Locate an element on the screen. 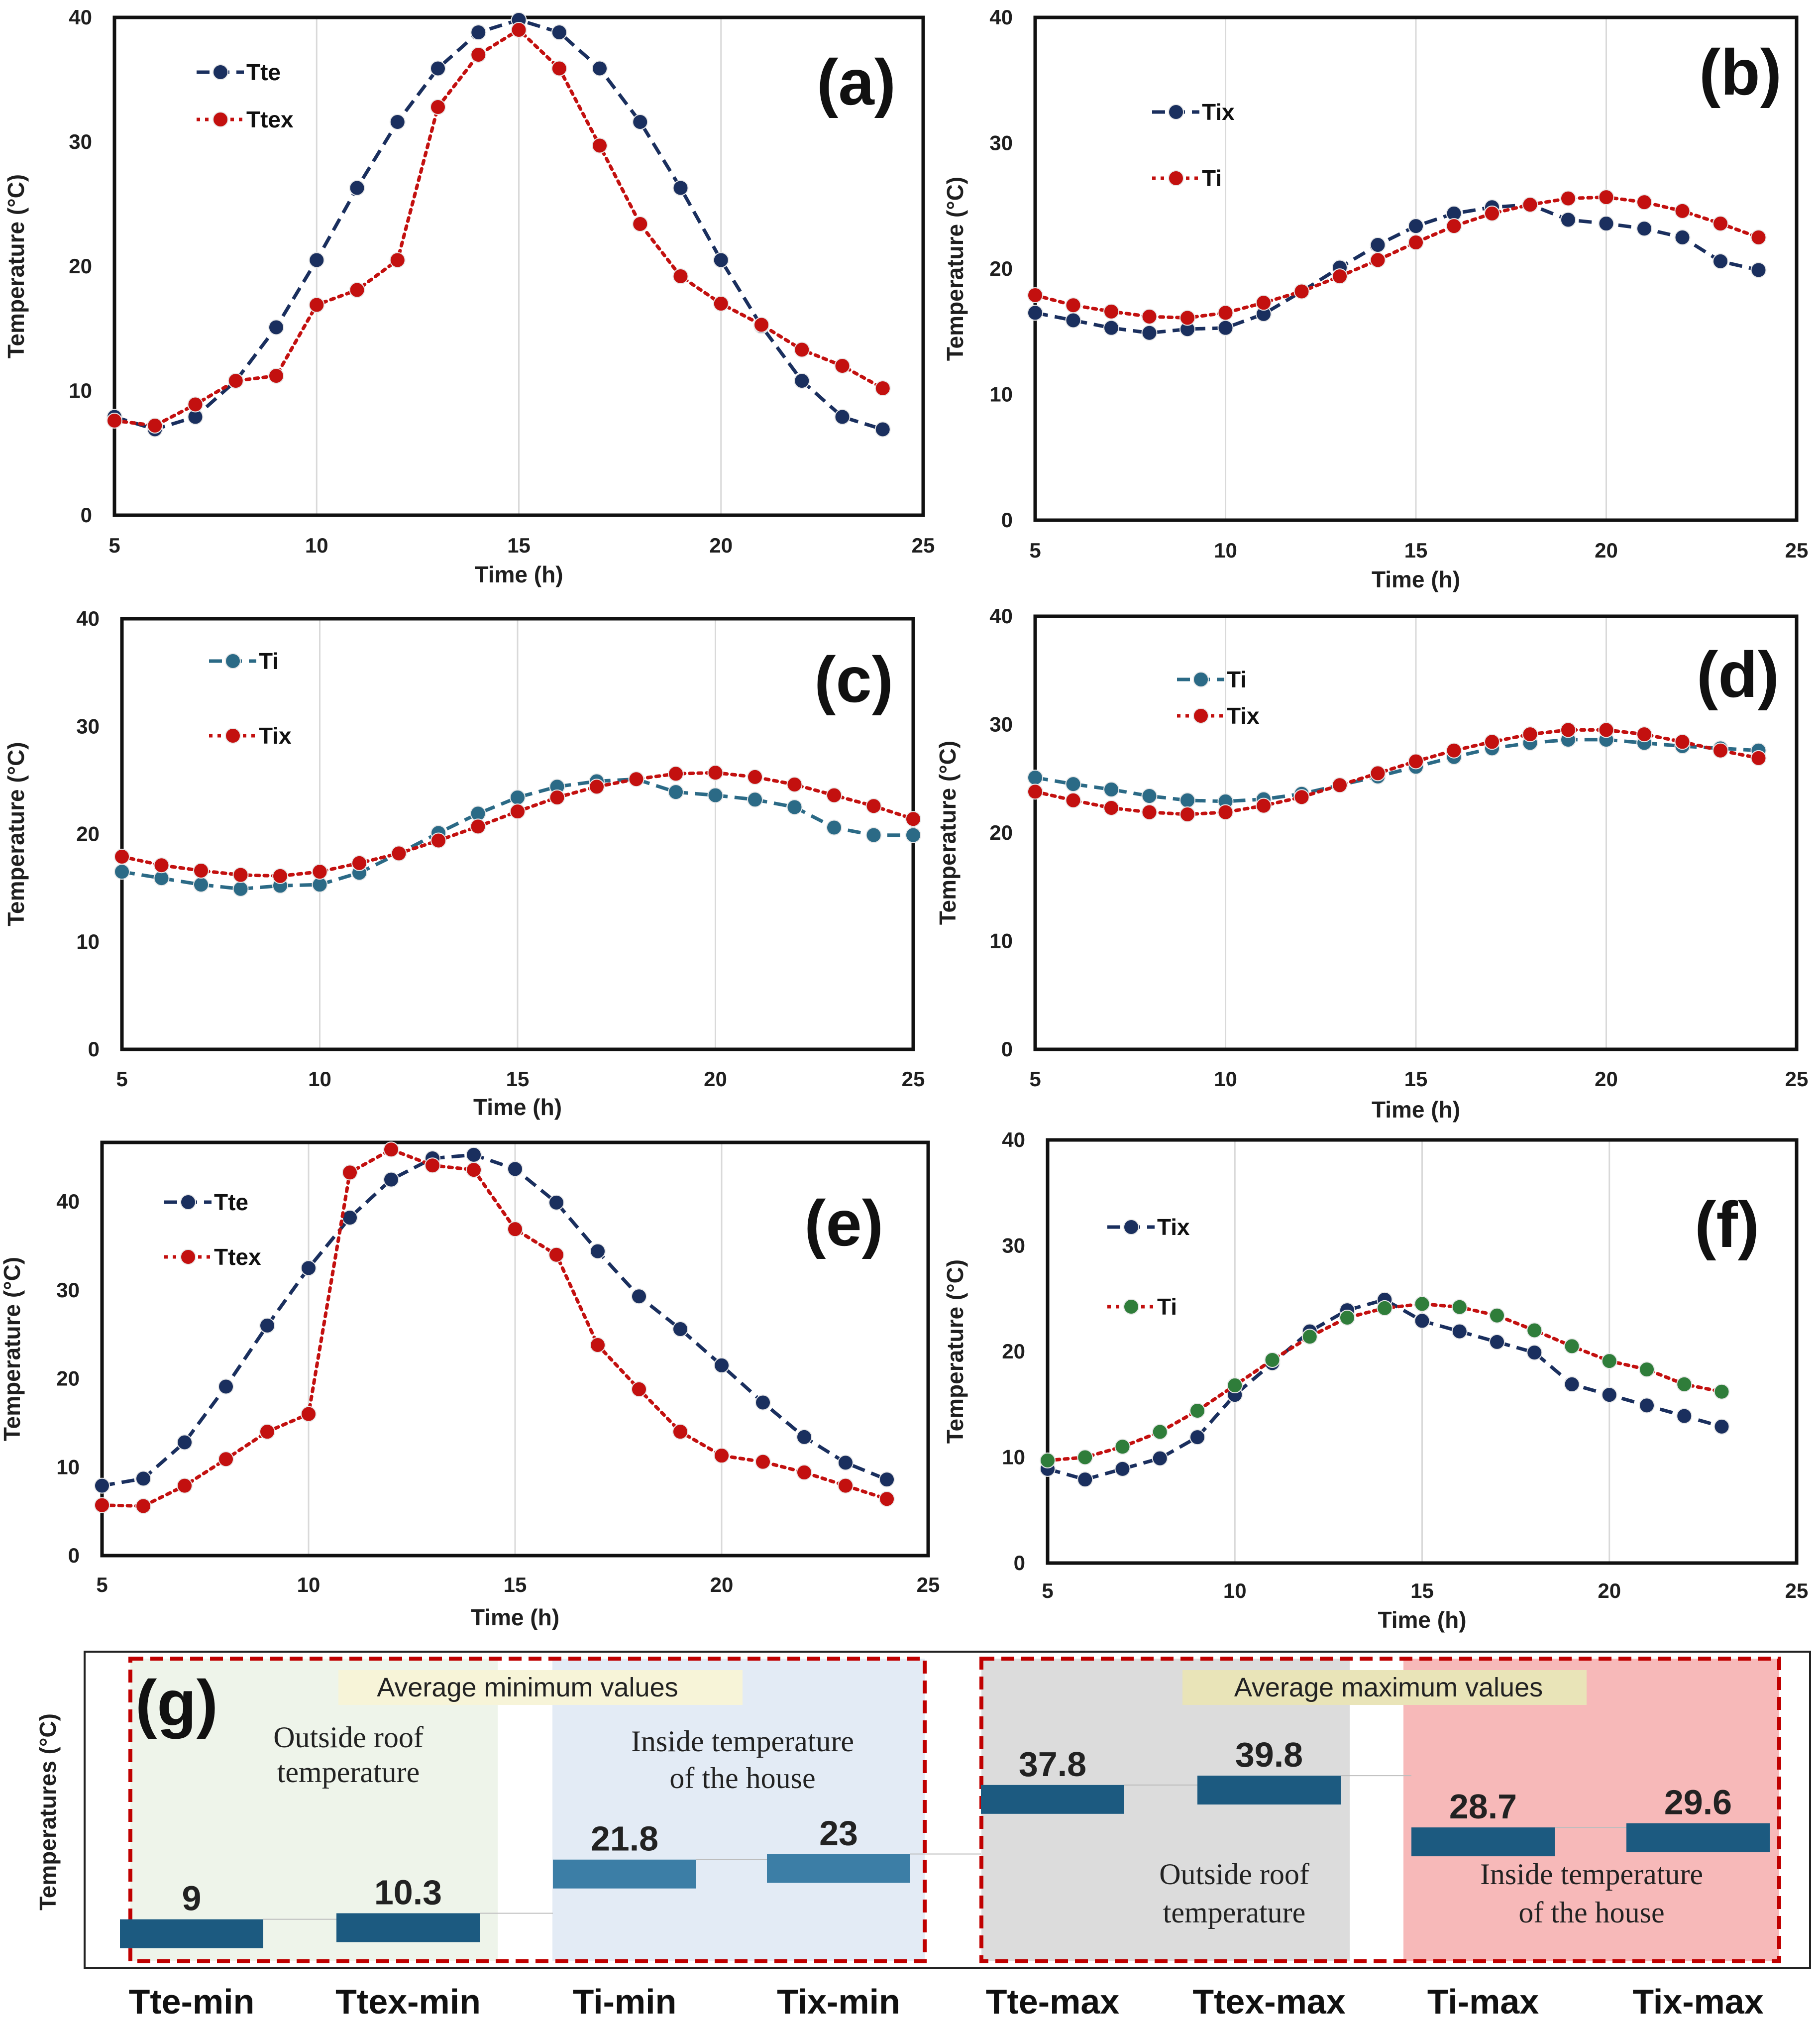 This screenshot has width=1820, height=2025. panel-c-y-axis-label: Temperature (°C) is located at coordinates (16, 834).